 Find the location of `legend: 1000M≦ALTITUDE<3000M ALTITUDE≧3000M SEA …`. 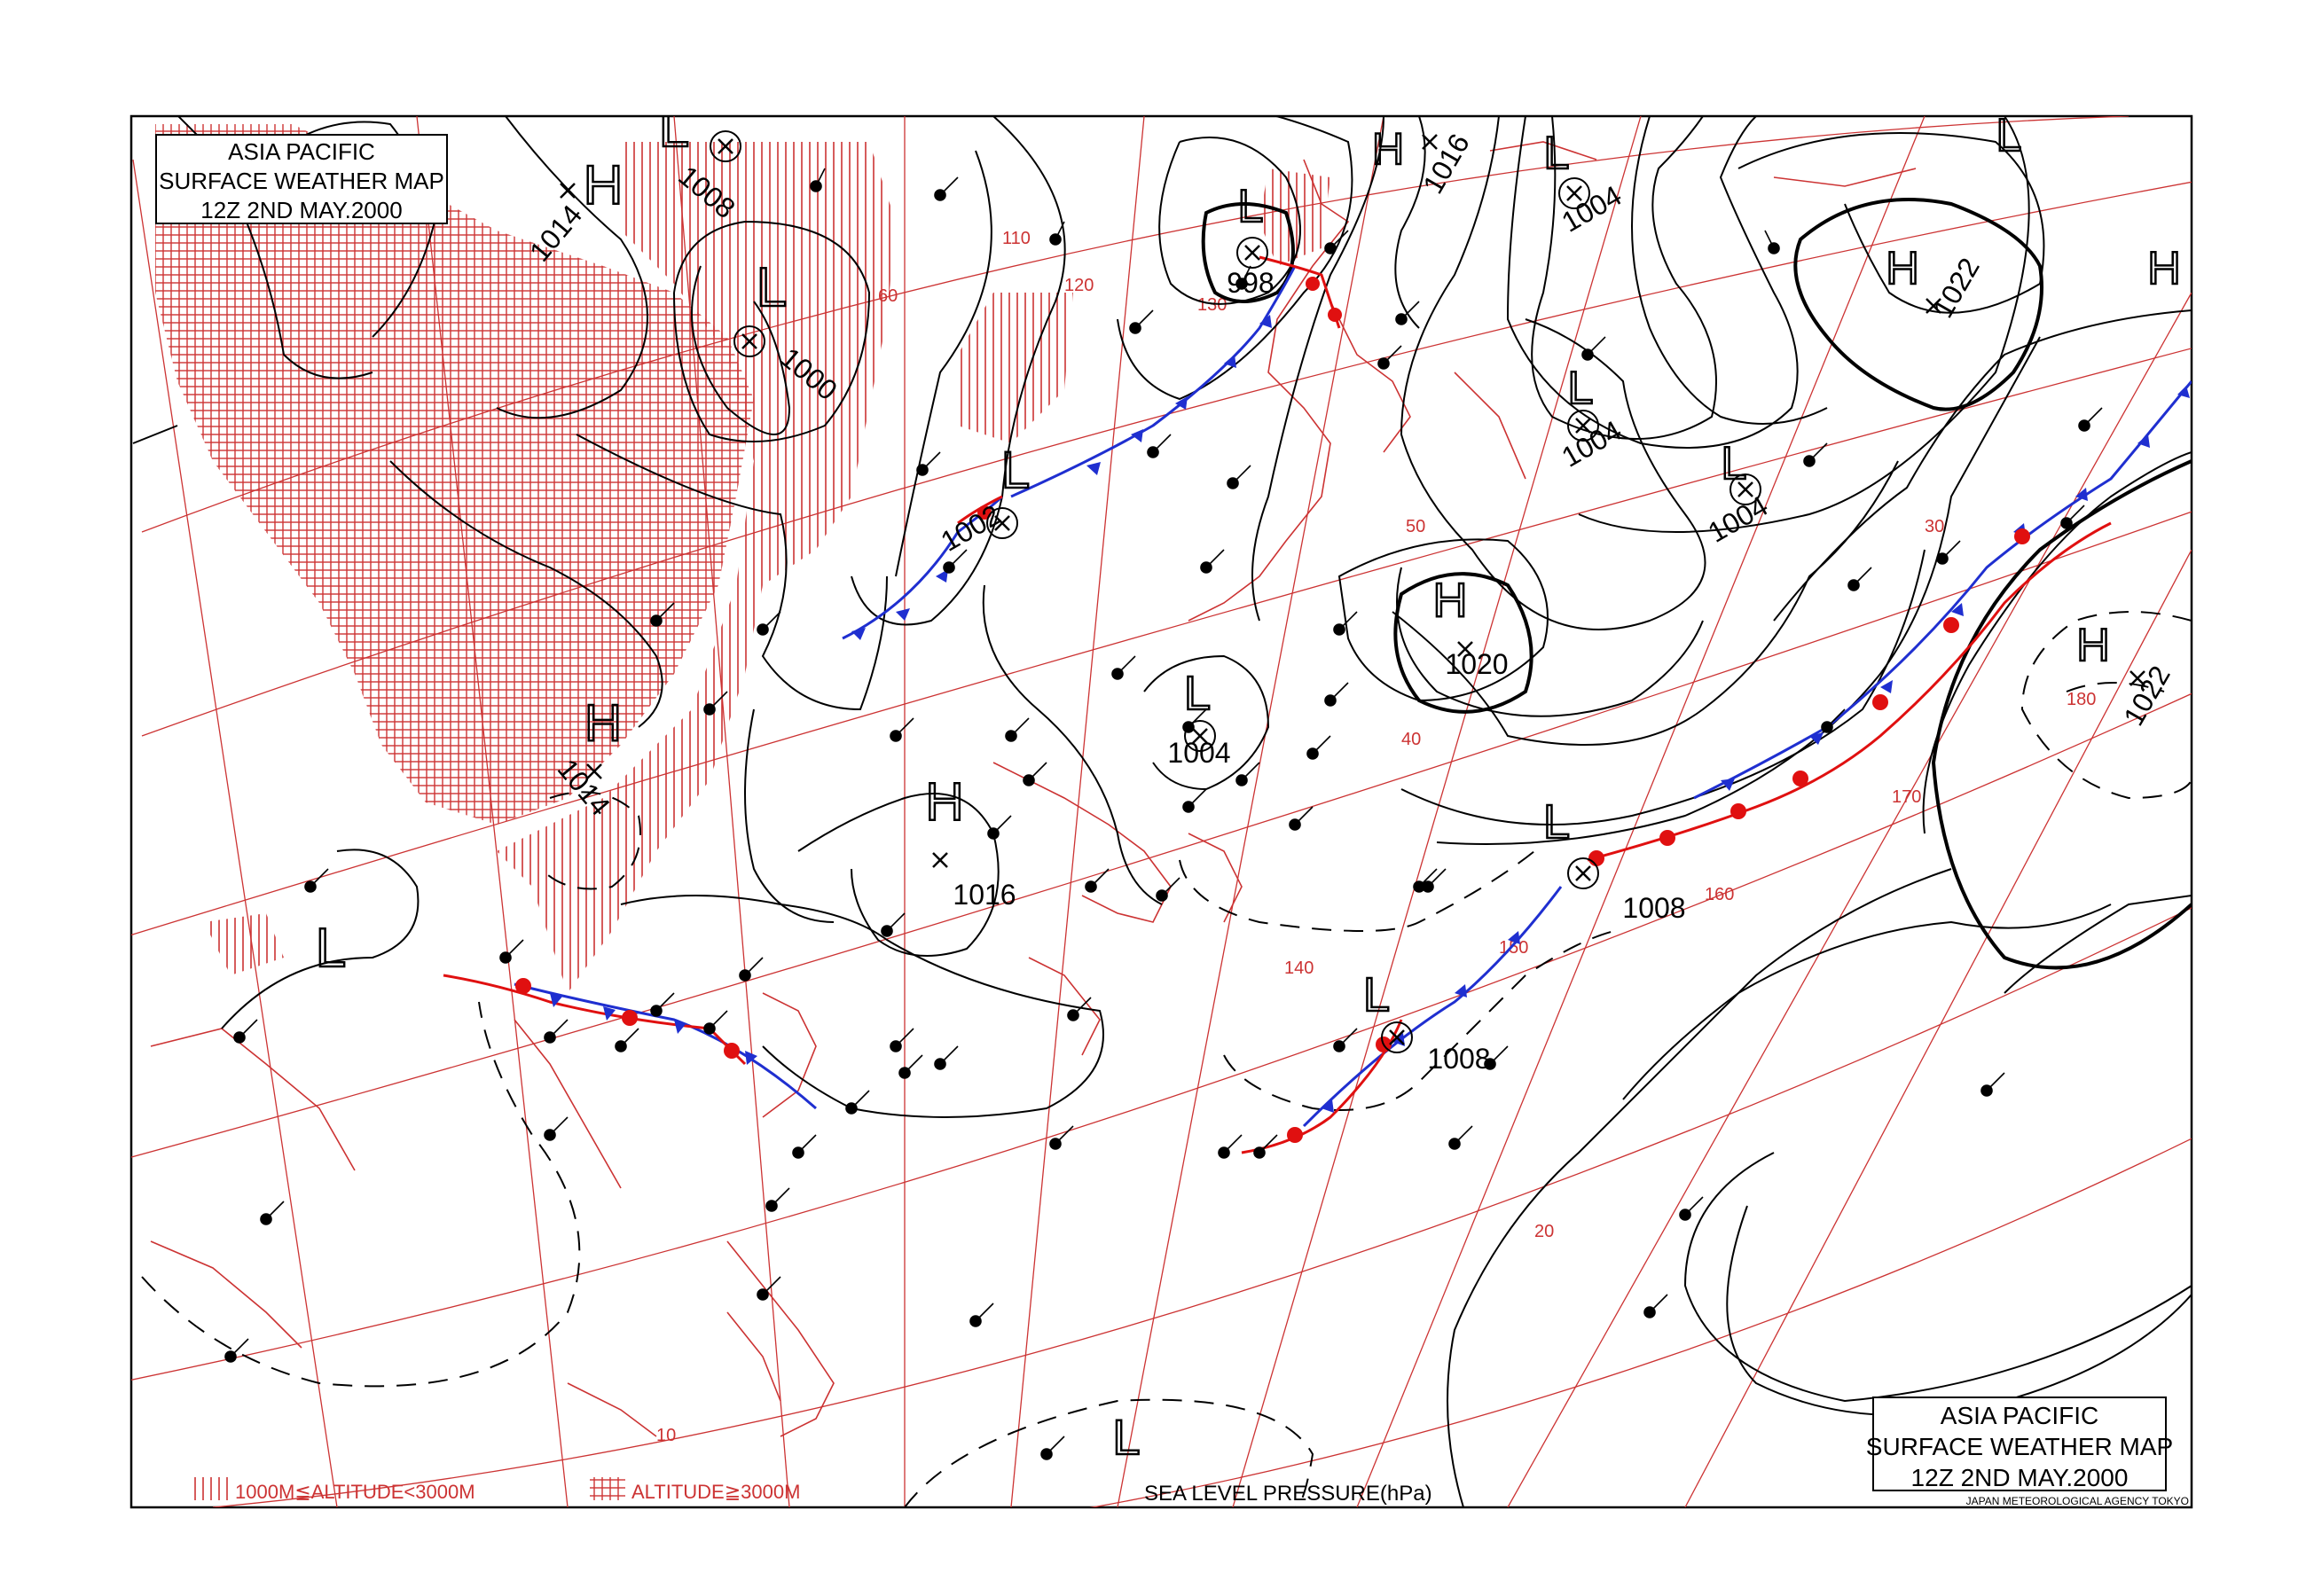

legend: 1000M≦ALTITUDE<3000M ALTITUDE≧3000M SEA … is located at coordinates (812, 1491).